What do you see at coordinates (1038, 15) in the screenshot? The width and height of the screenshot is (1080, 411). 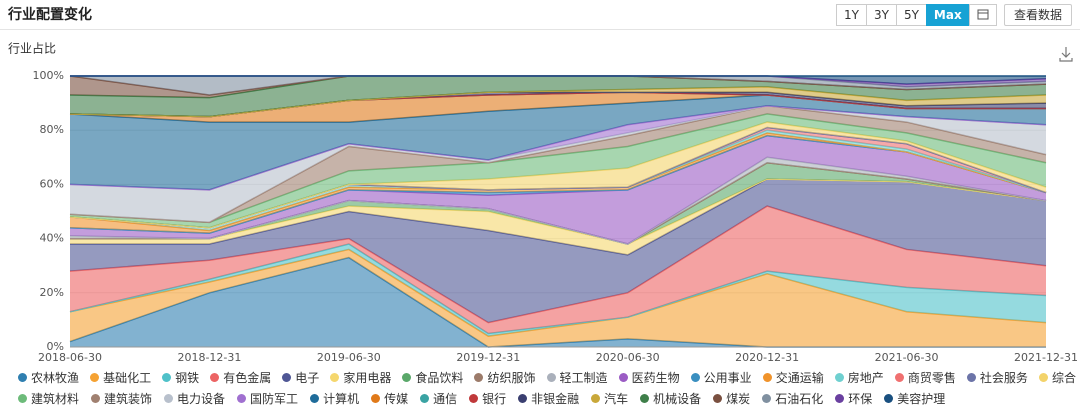 I see `view-data-button: 查看数据` at bounding box center [1038, 15].